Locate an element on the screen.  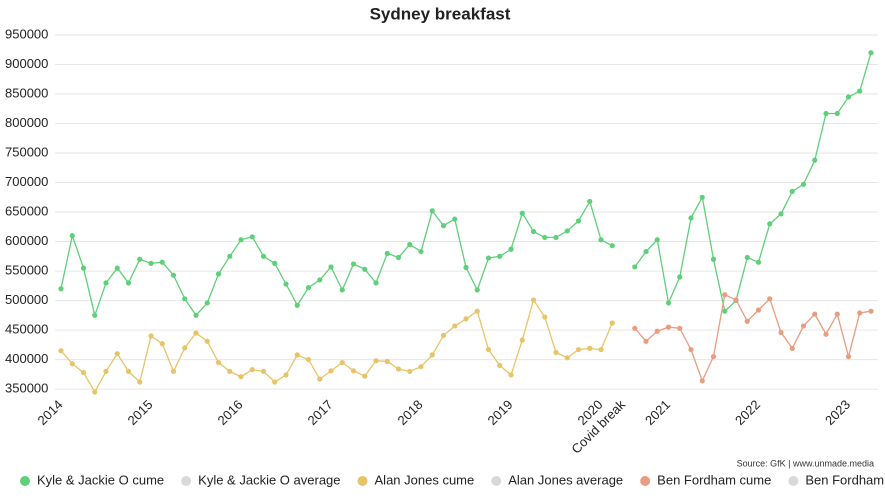
y-tick-label: 550000 is located at coordinates (26, 270).